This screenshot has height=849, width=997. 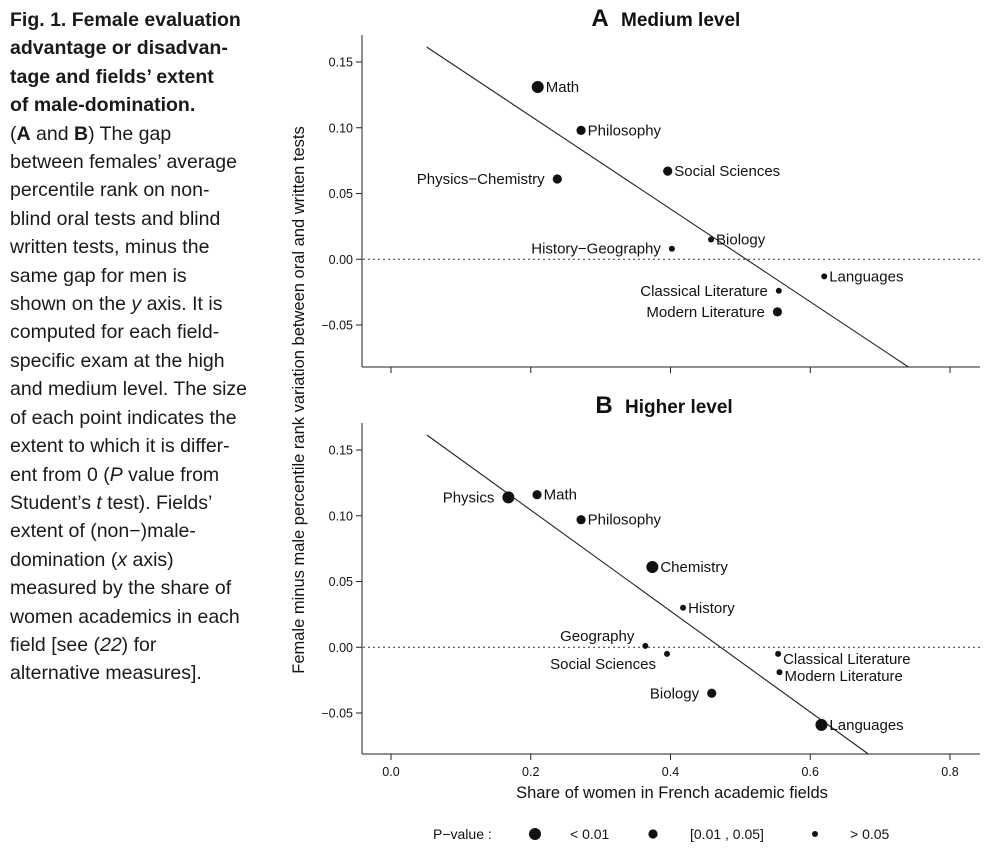 I want to click on x-tick-label: 0.6, so click(x=810, y=772).